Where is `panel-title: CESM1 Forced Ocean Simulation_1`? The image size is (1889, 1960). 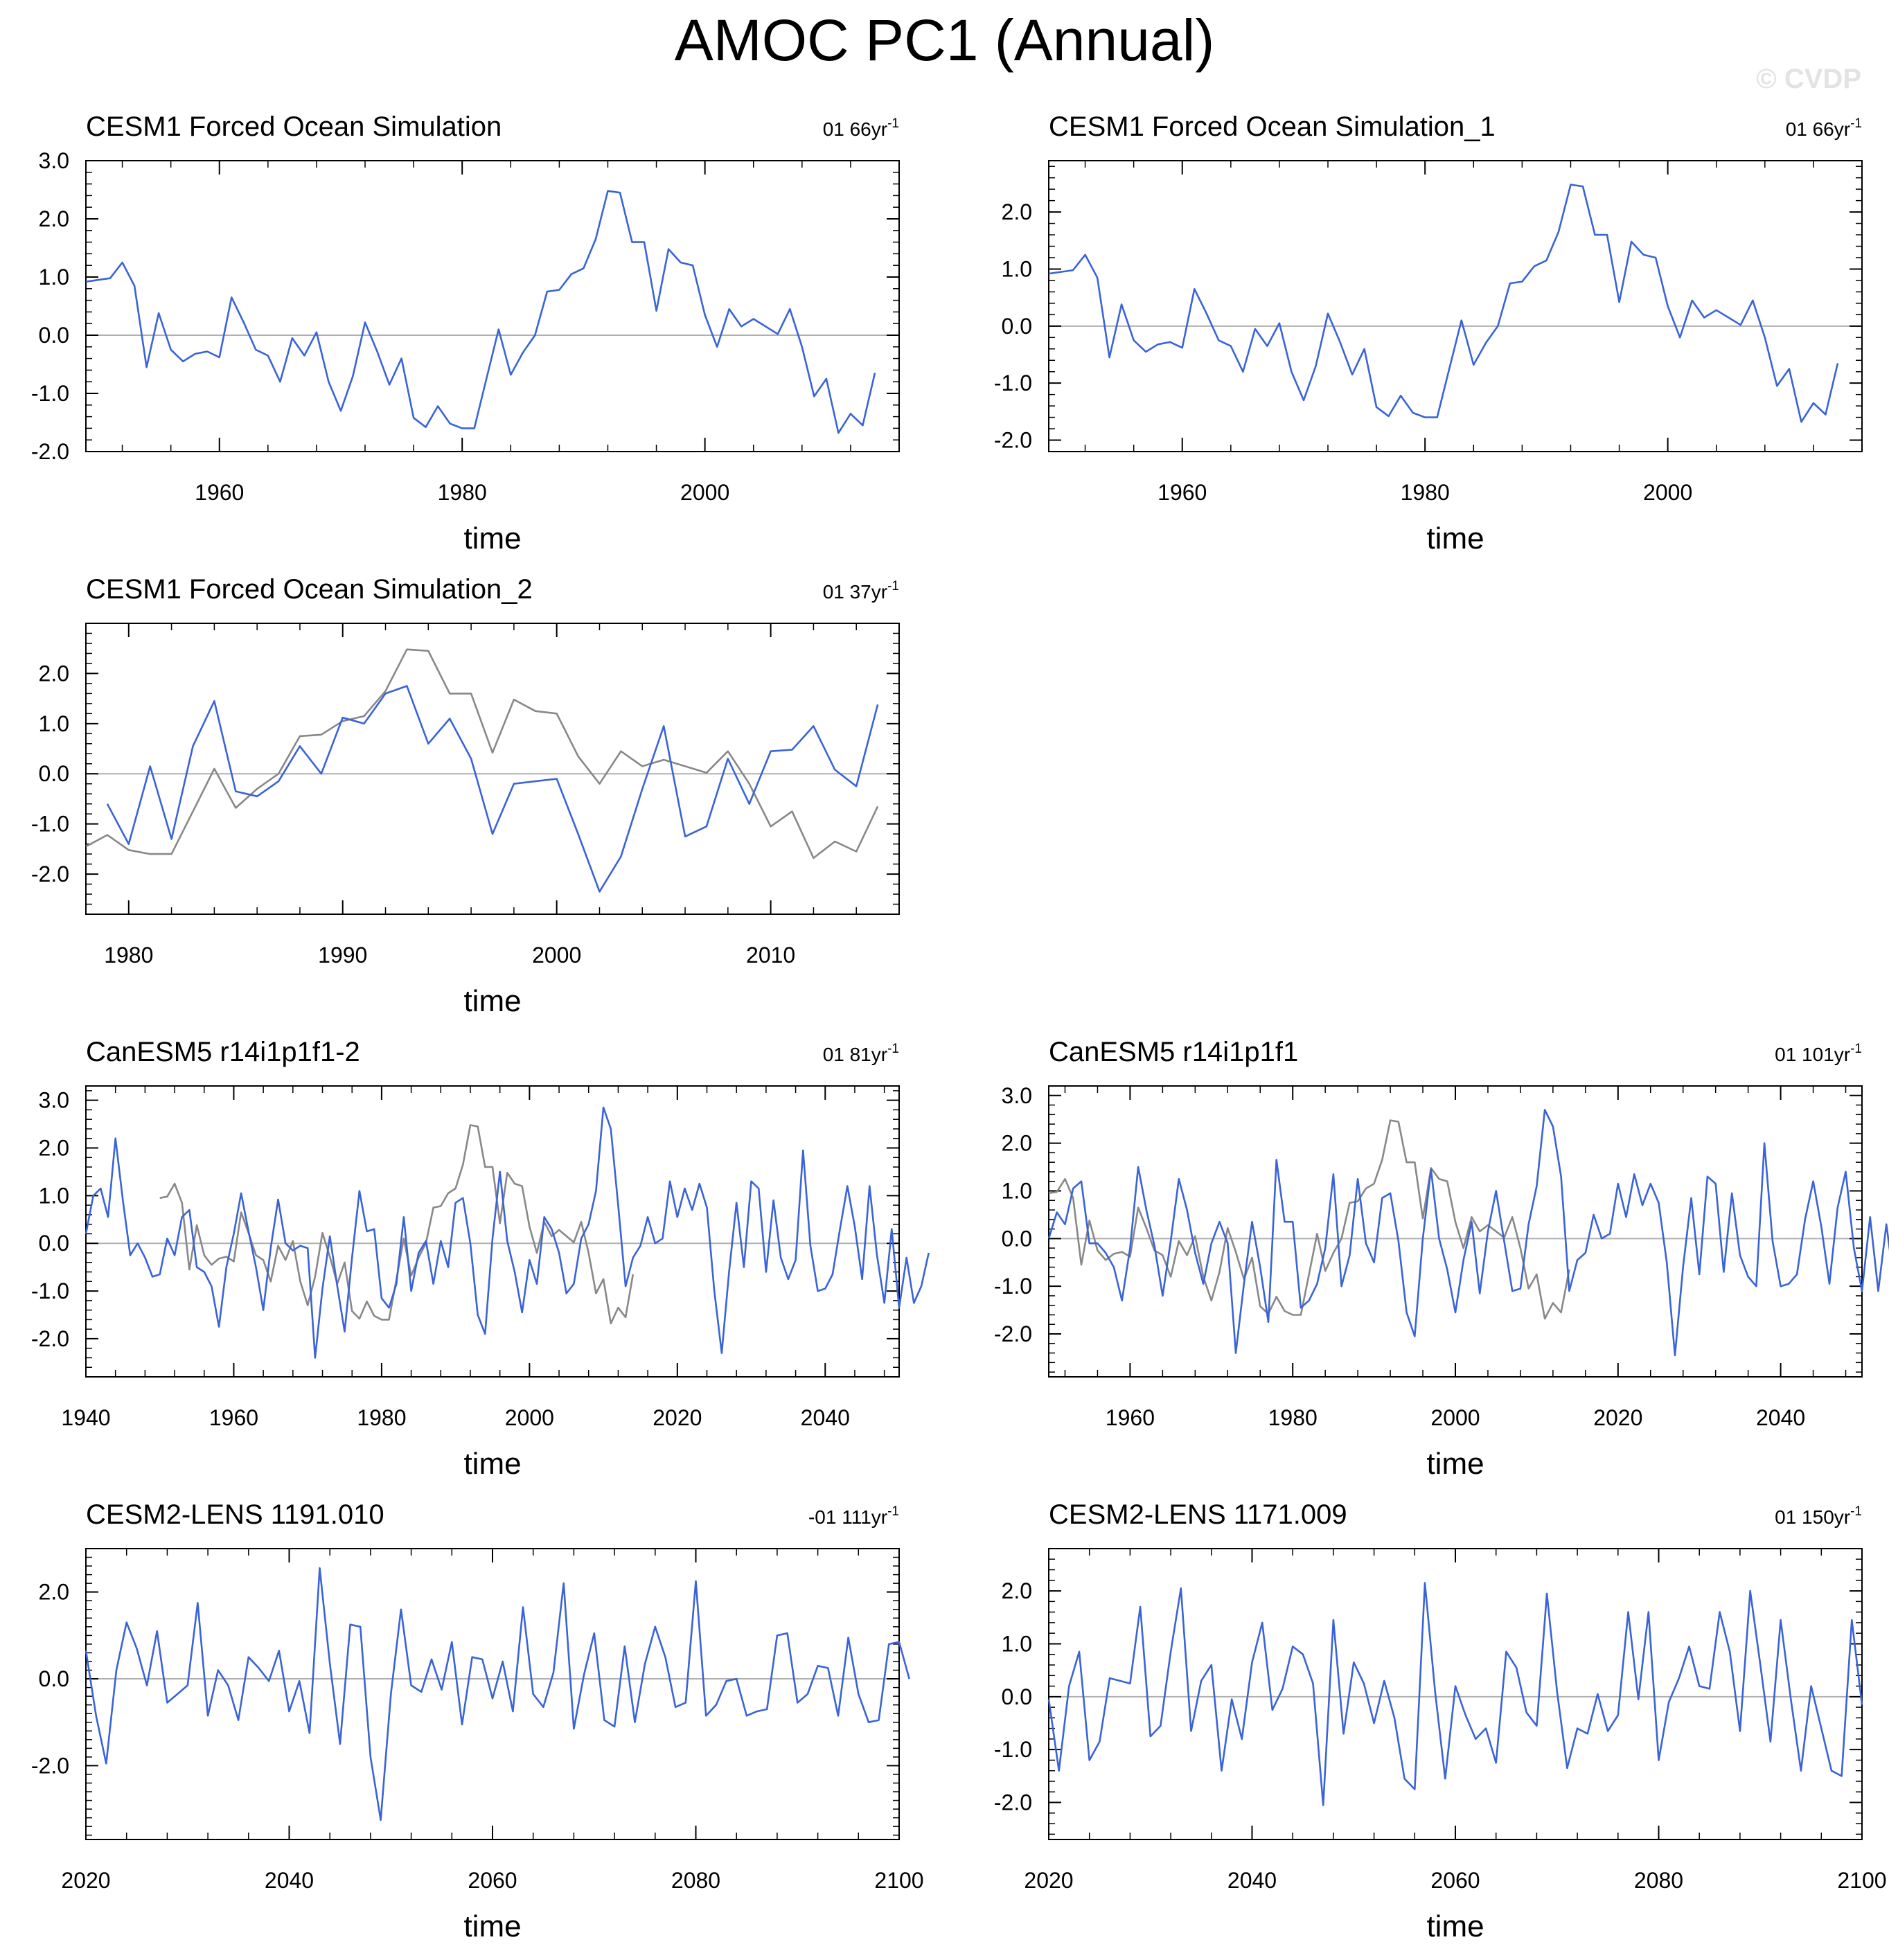 panel-title: CESM1 Forced Ocean Simulation_1 is located at coordinates (1272, 127).